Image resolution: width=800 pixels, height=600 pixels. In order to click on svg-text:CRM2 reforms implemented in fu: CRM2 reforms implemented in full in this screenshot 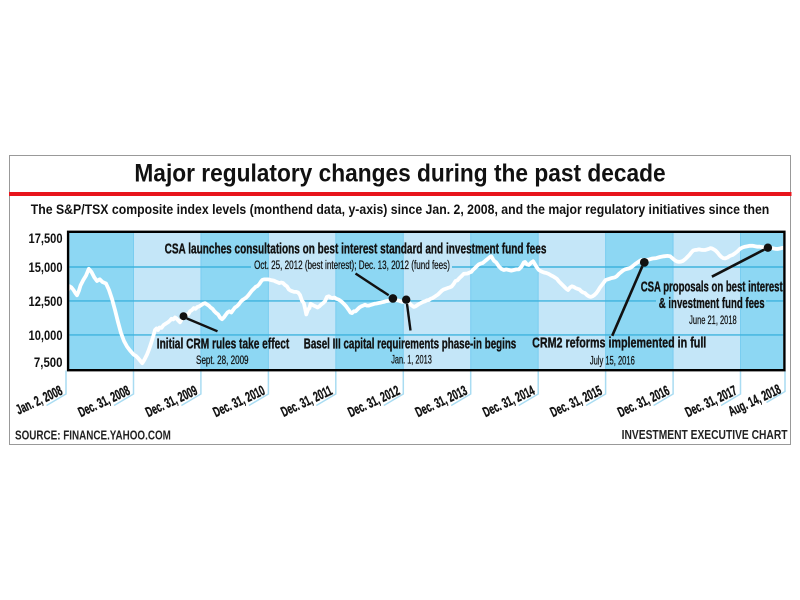, I will do `click(619, 342)`.